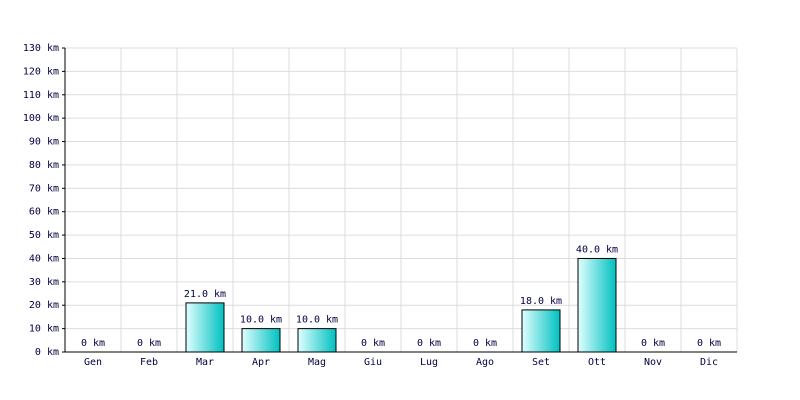 This screenshot has width=800, height=400. What do you see at coordinates (41, 118) in the screenshot?
I see `y-tick-label: 100 km` at bounding box center [41, 118].